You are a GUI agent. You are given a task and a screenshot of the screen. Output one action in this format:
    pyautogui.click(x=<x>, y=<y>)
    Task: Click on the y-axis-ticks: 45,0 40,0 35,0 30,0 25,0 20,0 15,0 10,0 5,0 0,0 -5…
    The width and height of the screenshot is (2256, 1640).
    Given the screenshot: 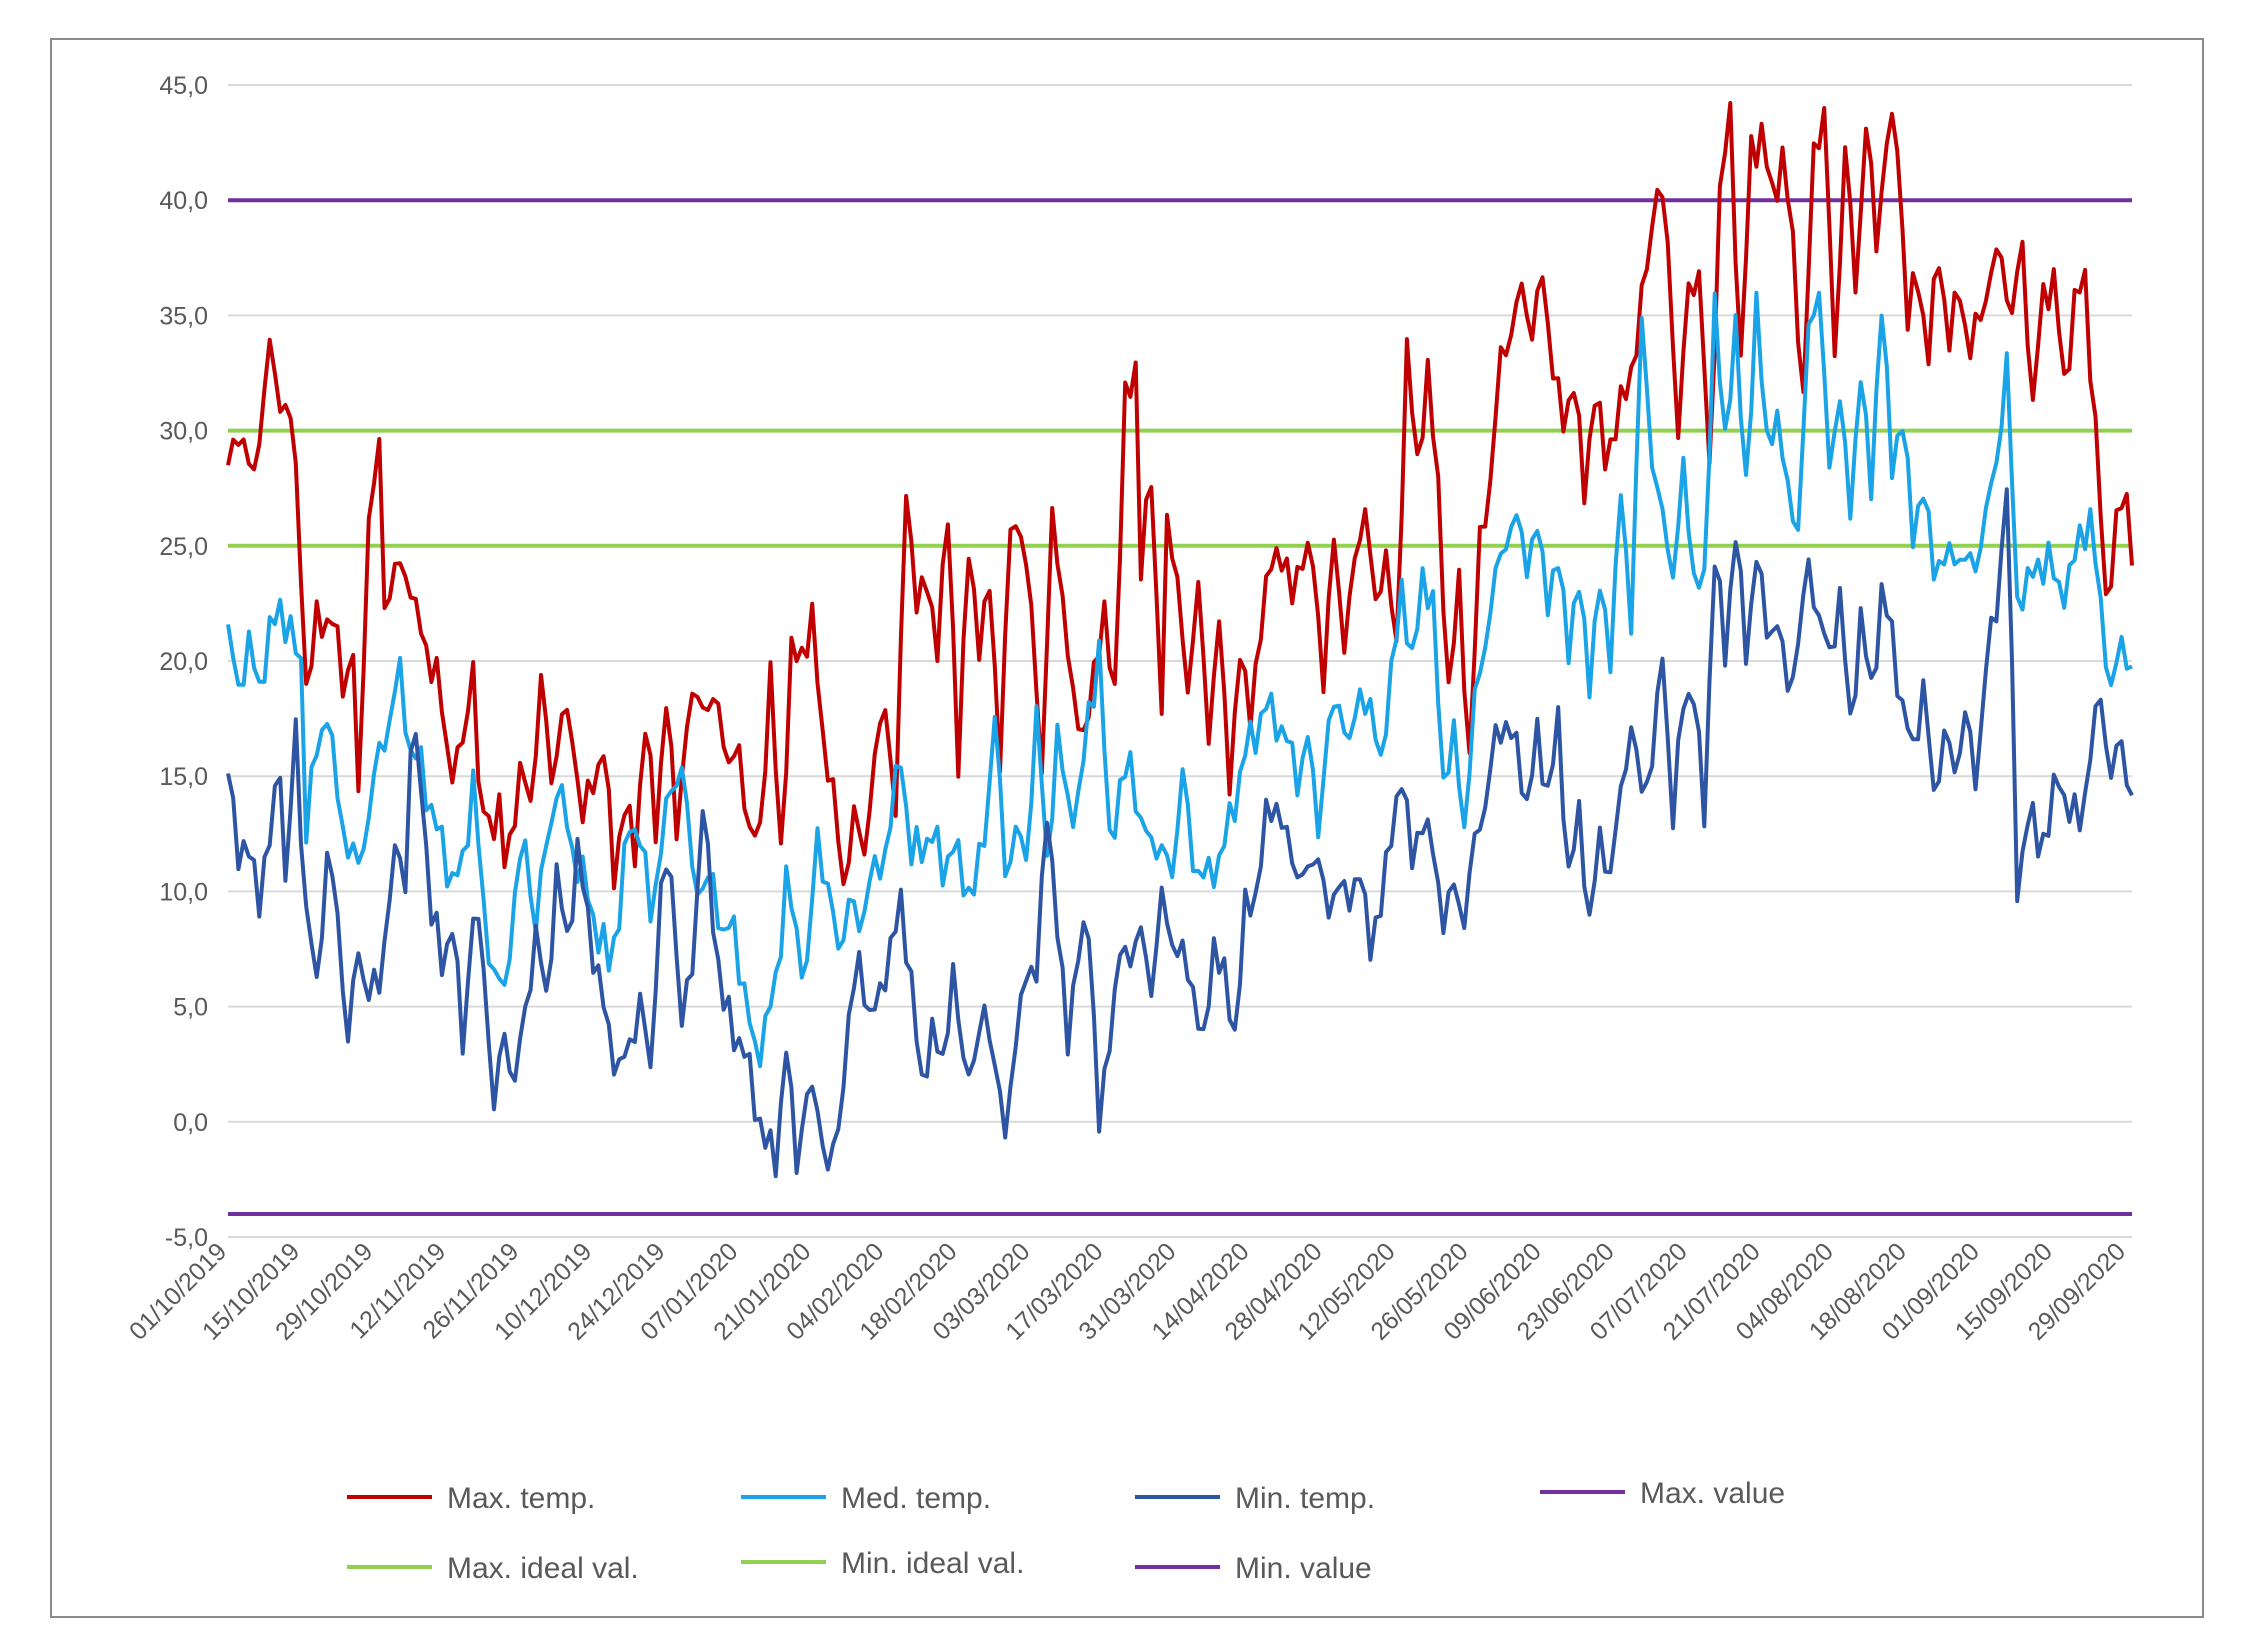 What is the action you would take?
    pyautogui.click(x=183, y=662)
    